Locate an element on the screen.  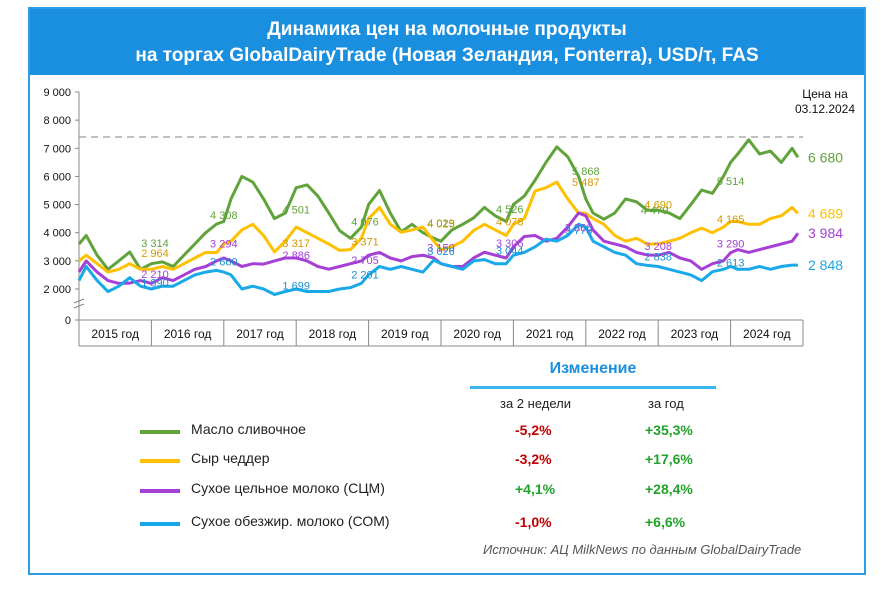
y-tick-label: 5 000 is located at coordinates (57, 206).